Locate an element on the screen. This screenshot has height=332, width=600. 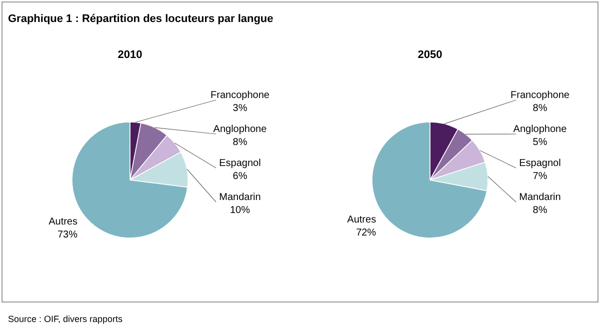
data-label: 73% is located at coordinates (67, 234).